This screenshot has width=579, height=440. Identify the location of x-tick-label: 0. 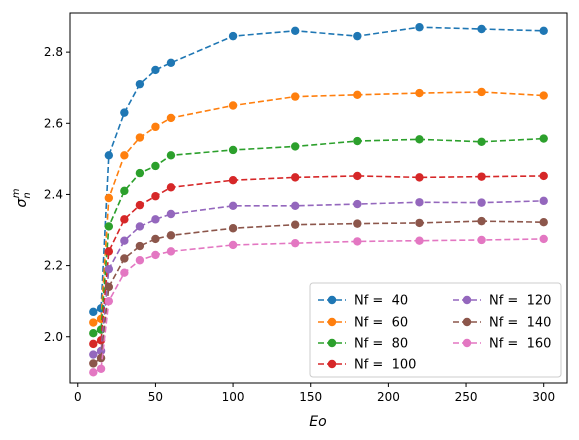
(78, 397).